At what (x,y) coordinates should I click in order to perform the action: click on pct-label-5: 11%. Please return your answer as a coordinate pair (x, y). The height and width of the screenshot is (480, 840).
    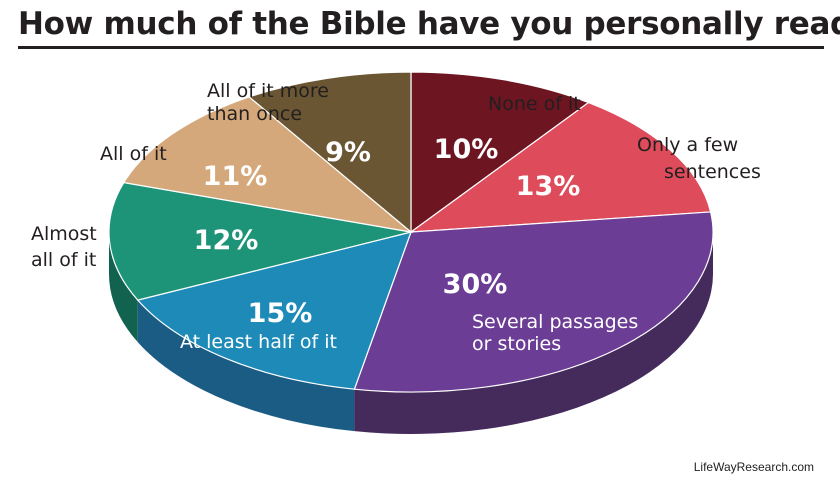
    Looking at the image, I should click on (235, 176).